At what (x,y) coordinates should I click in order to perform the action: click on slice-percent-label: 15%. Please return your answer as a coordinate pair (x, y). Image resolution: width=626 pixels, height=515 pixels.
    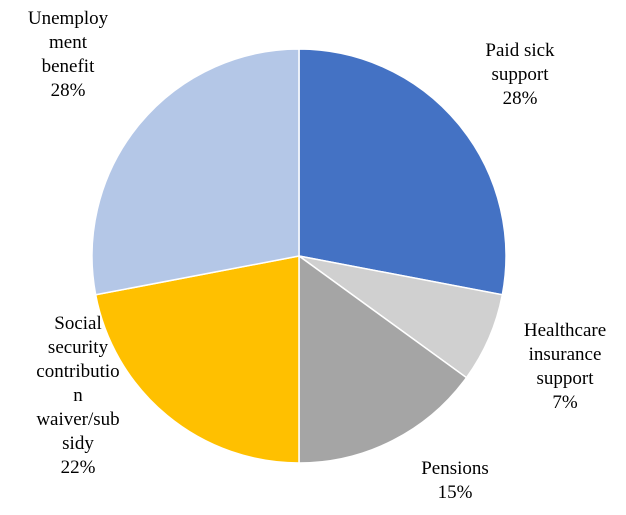
    Looking at the image, I should click on (455, 492).